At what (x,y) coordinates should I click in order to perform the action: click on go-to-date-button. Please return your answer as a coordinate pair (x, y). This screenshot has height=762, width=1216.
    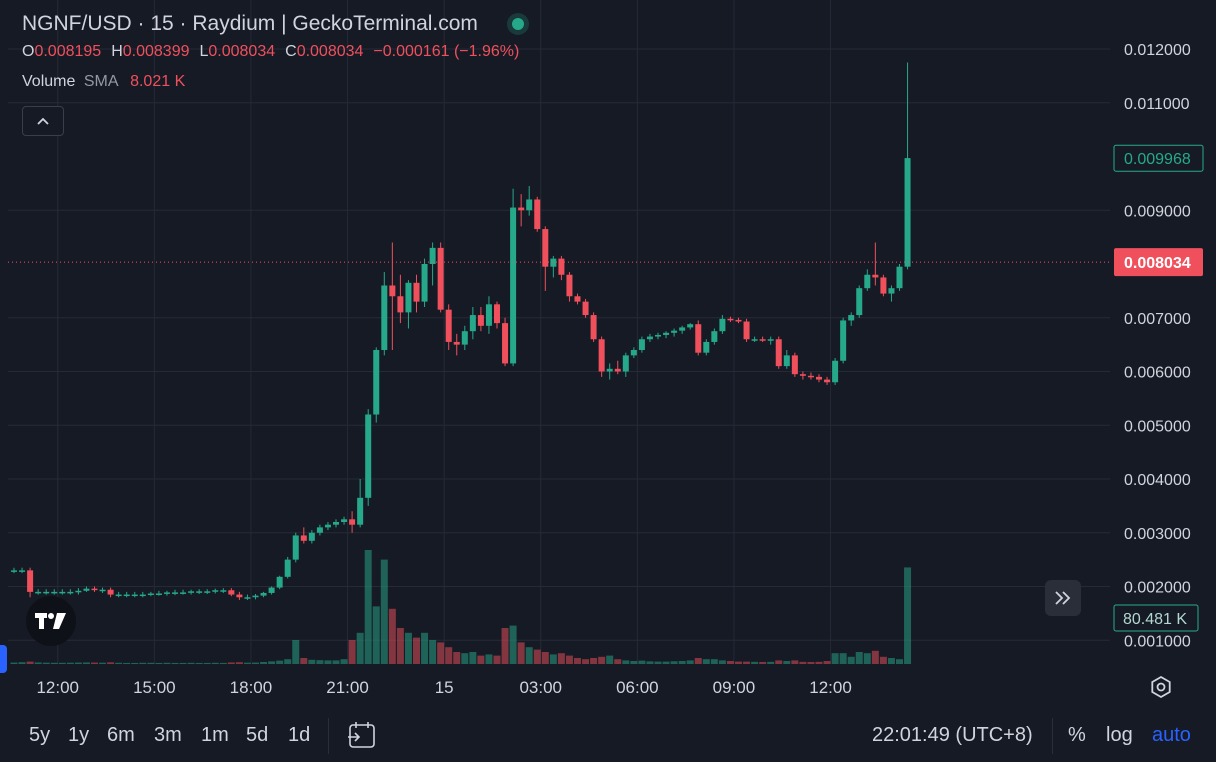
    Looking at the image, I should click on (362, 735).